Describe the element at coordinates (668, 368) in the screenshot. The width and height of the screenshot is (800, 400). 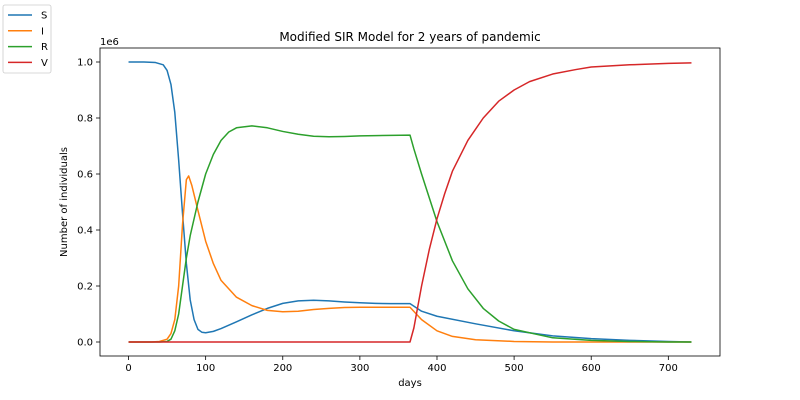
I see `x-tick-label: 700` at that location.